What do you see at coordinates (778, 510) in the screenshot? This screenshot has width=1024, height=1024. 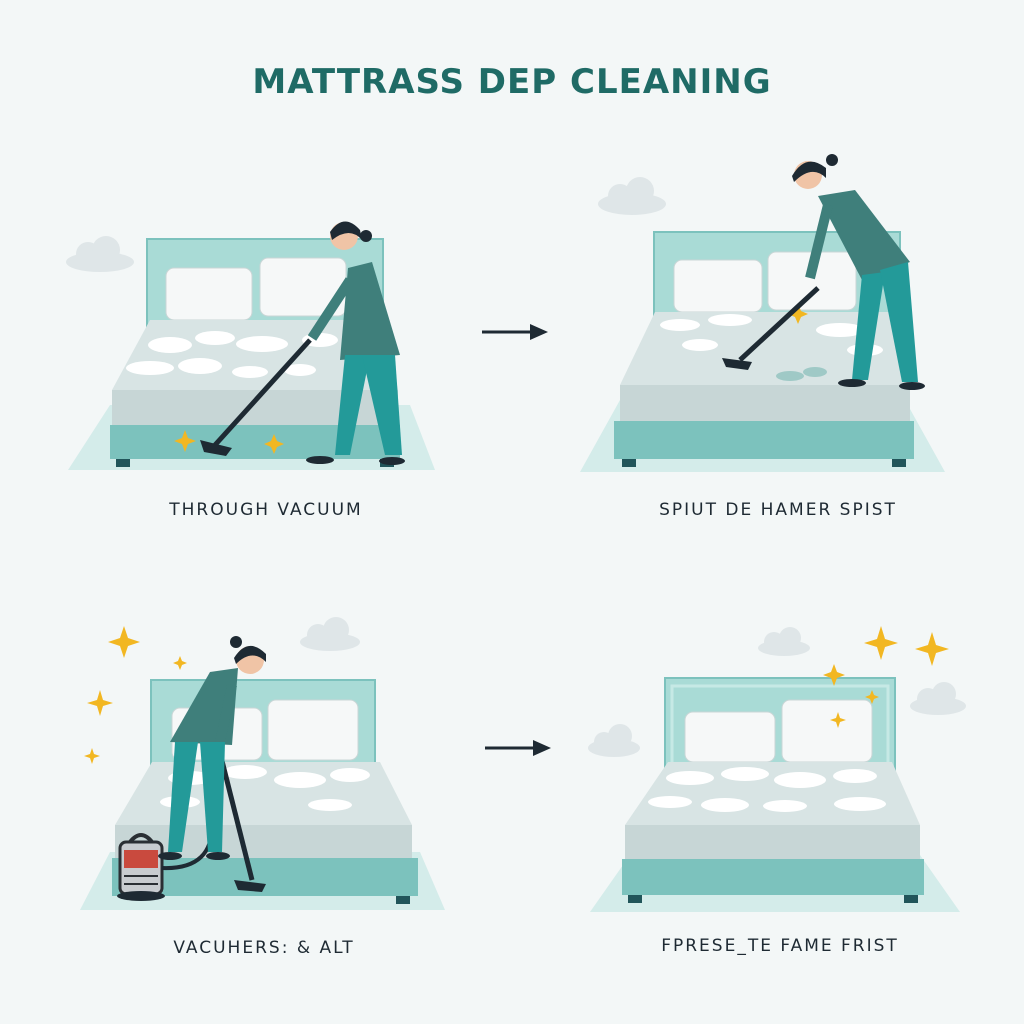 I see `step-2-caption: SPIUT DE HAMER SPIST` at bounding box center [778, 510].